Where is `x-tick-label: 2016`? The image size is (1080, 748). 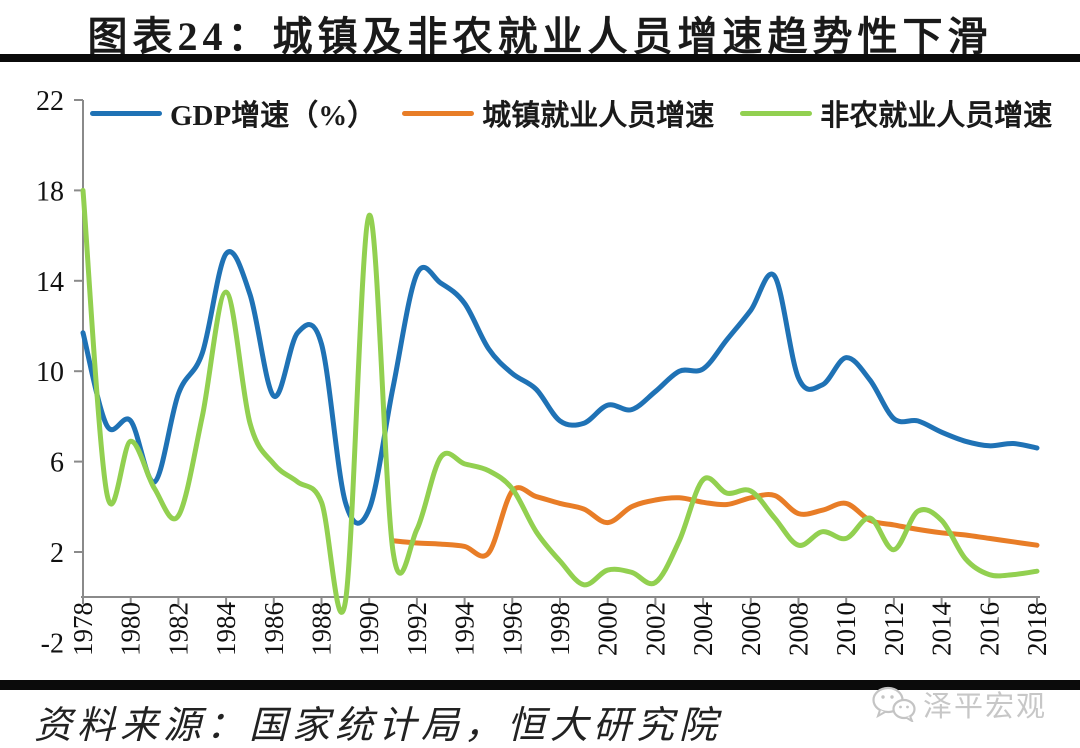
x-tick-label: 2016 is located at coordinates (989, 629).